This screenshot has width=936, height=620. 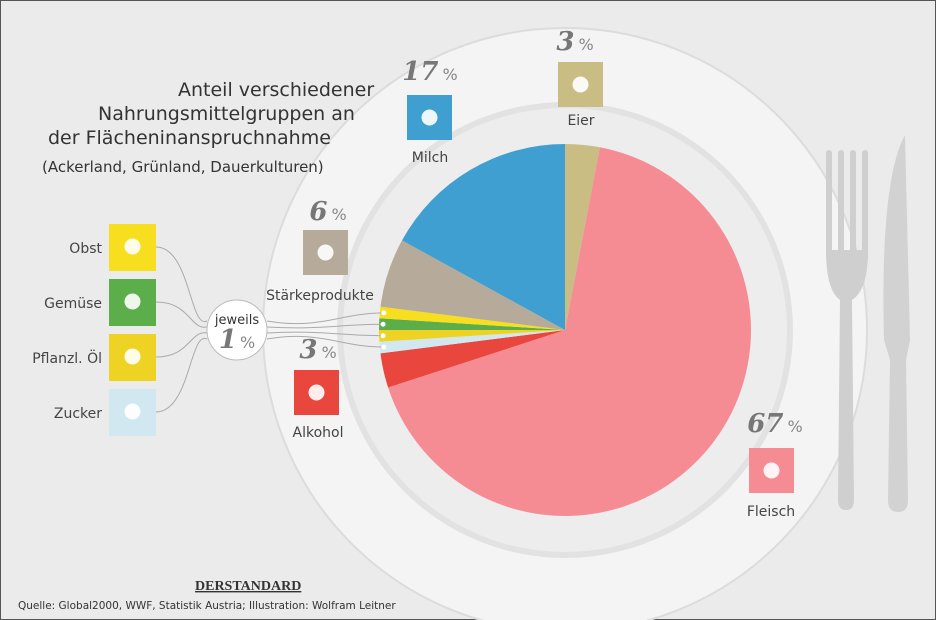 What do you see at coordinates (430, 158) in the screenshot?
I see `category-label: Milch` at bounding box center [430, 158].